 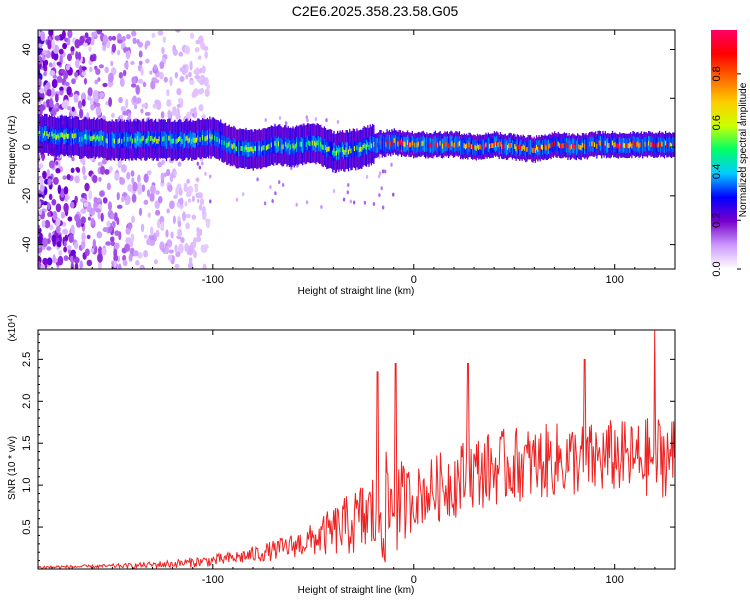 I want to click on spectrogram-x-tick-label: -100, so click(x=213, y=280).